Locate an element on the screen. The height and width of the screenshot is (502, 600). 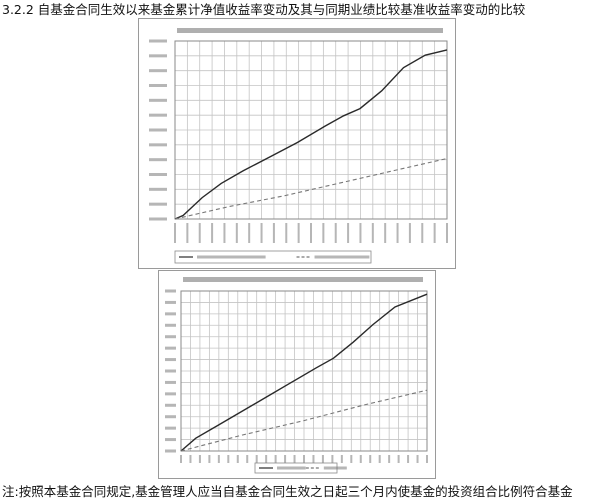
chart-1-title-smudge is located at coordinates (310, 30).